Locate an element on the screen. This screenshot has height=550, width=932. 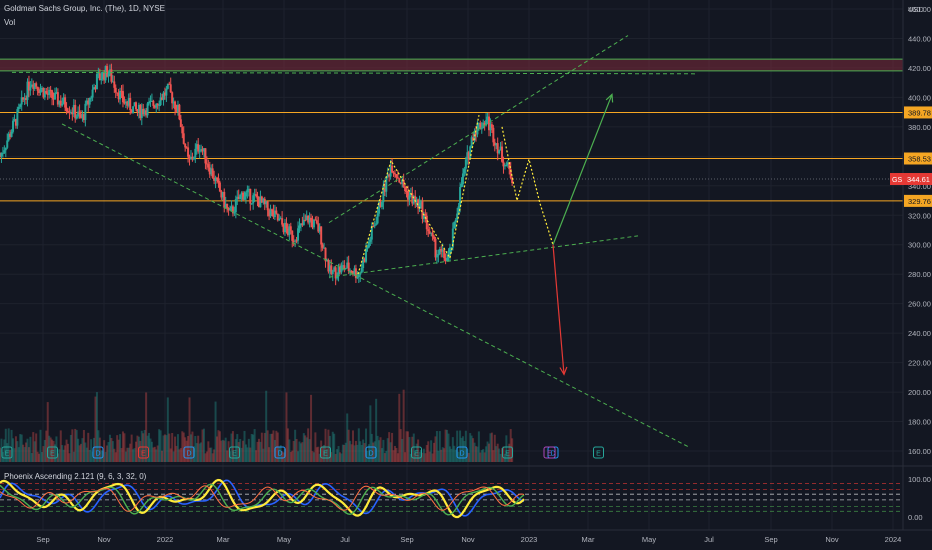
event-markers: E E D E D E D E D E D E D EE is located at coordinates (302, 452).